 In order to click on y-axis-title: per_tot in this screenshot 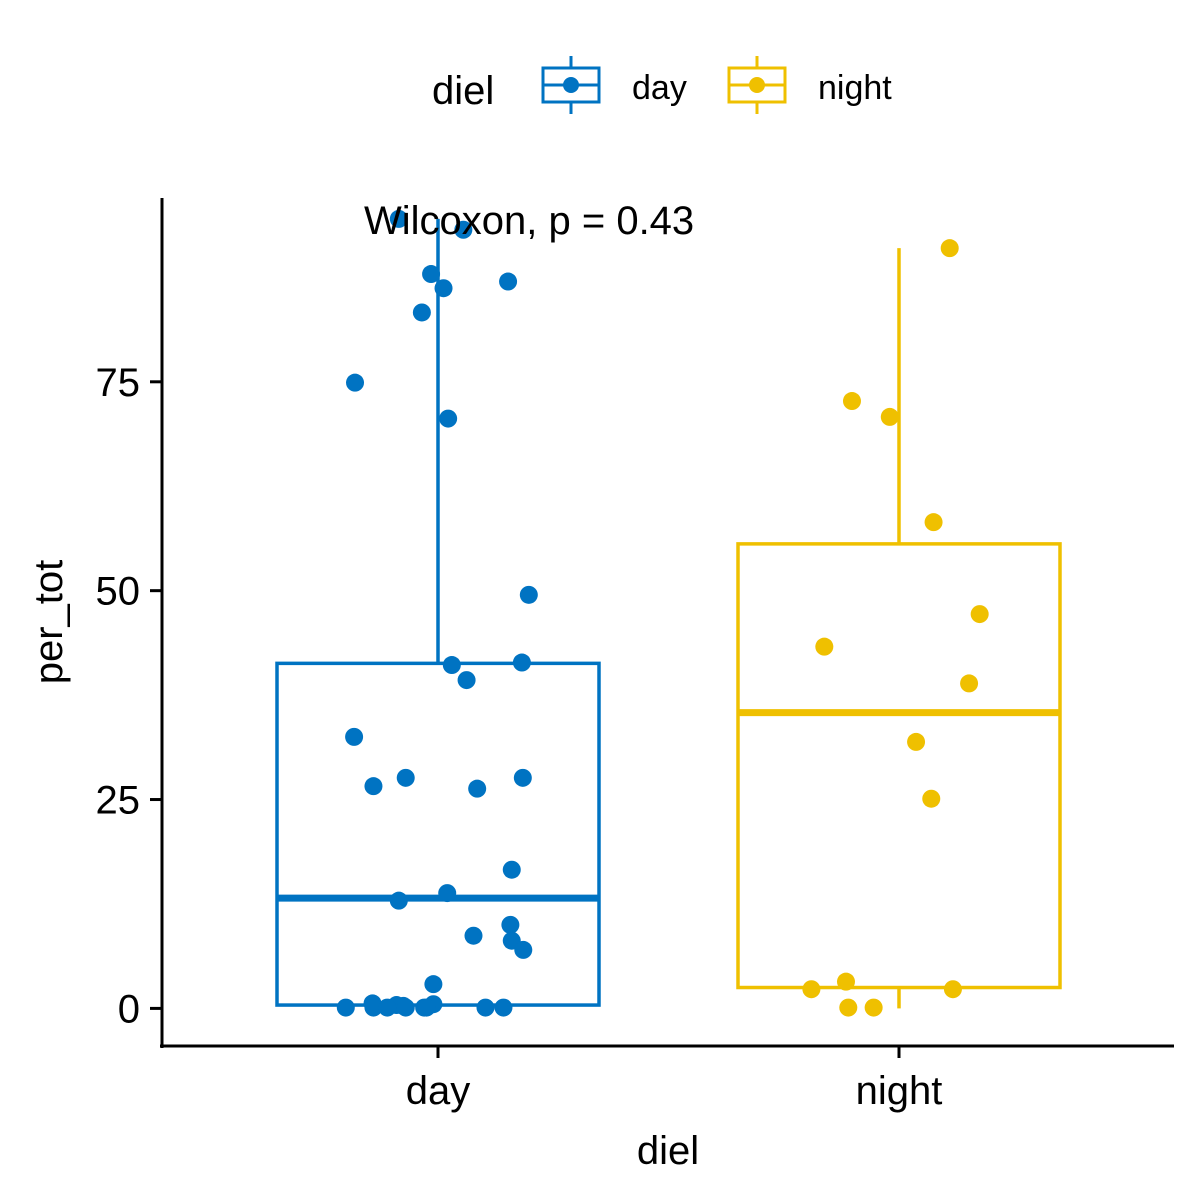, I will do `click(49, 622)`.